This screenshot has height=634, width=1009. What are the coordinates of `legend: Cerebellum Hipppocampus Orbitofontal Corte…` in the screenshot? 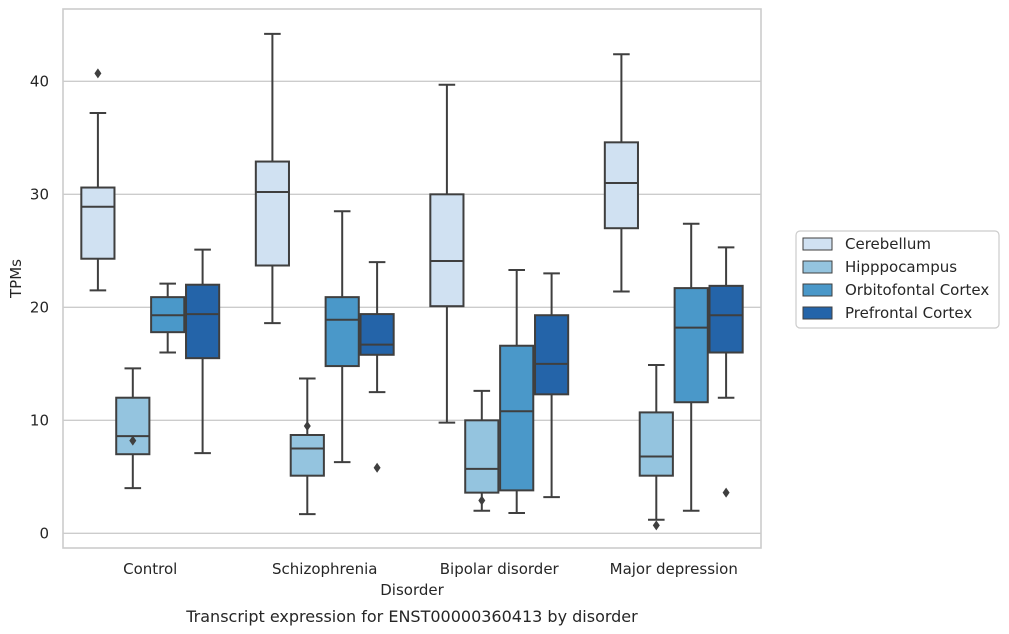 It's located at (897, 279).